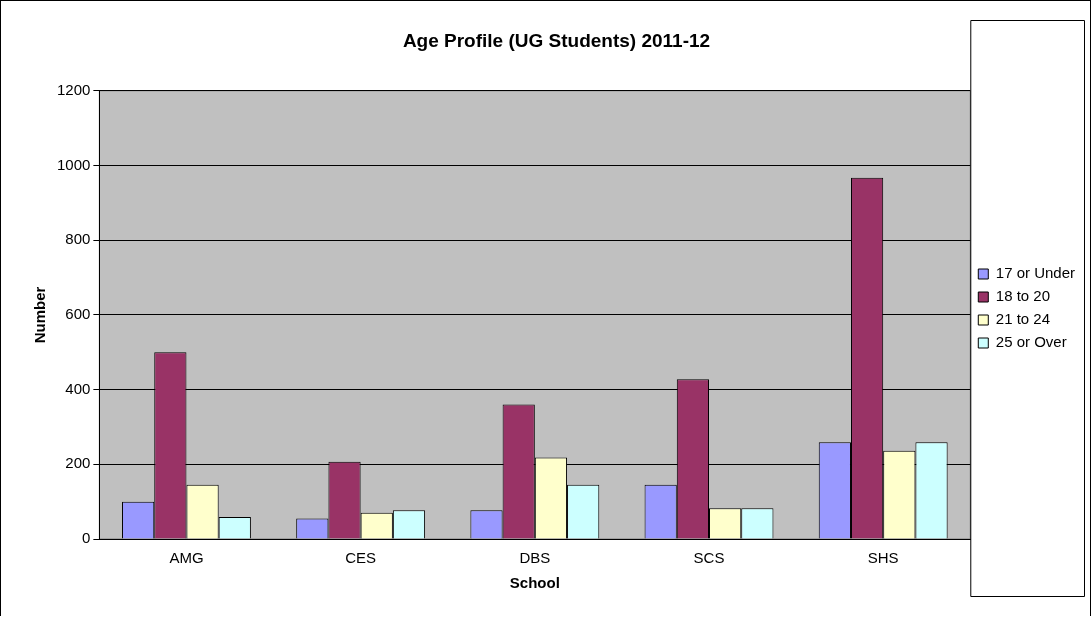  What do you see at coordinates (86, 538) in the screenshot?
I see `y-tick-label: 0` at bounding box center [86, 538].